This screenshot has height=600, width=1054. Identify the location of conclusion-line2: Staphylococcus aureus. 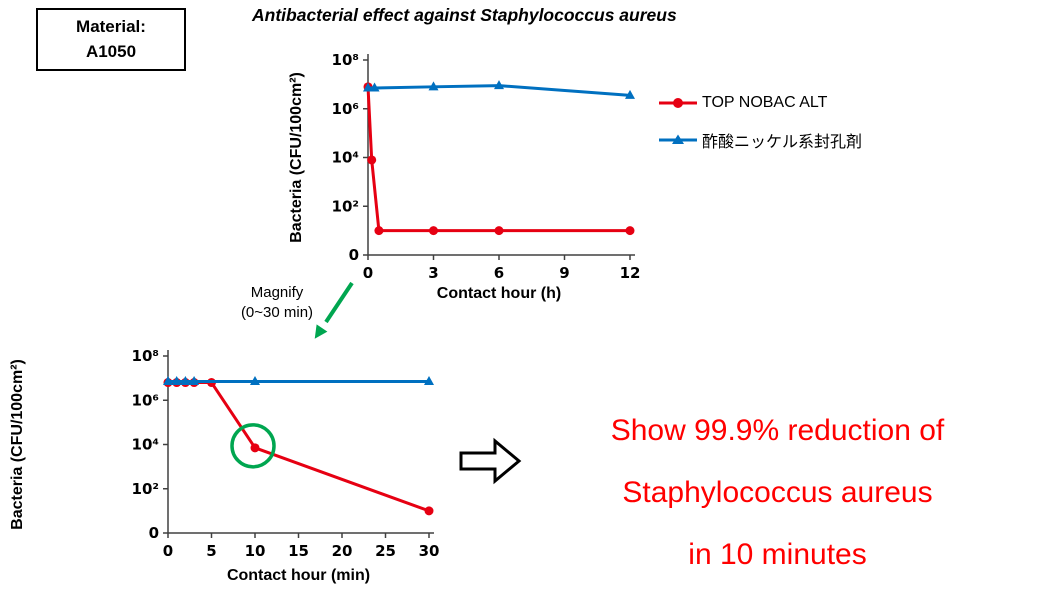
(777, 492).